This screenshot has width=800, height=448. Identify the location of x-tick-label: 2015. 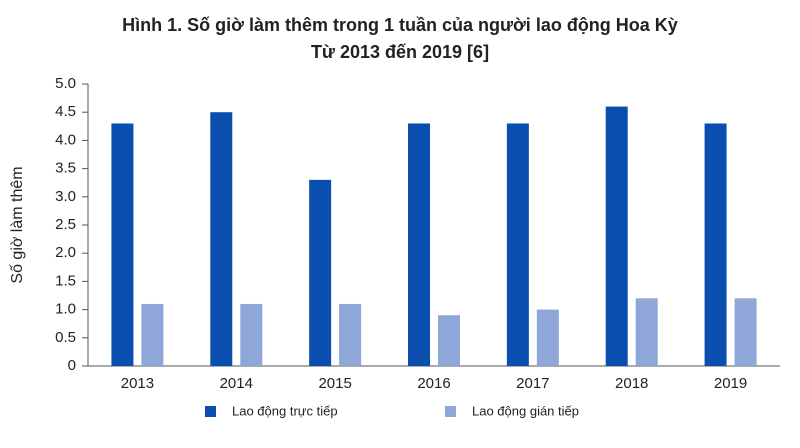
(334, 383).